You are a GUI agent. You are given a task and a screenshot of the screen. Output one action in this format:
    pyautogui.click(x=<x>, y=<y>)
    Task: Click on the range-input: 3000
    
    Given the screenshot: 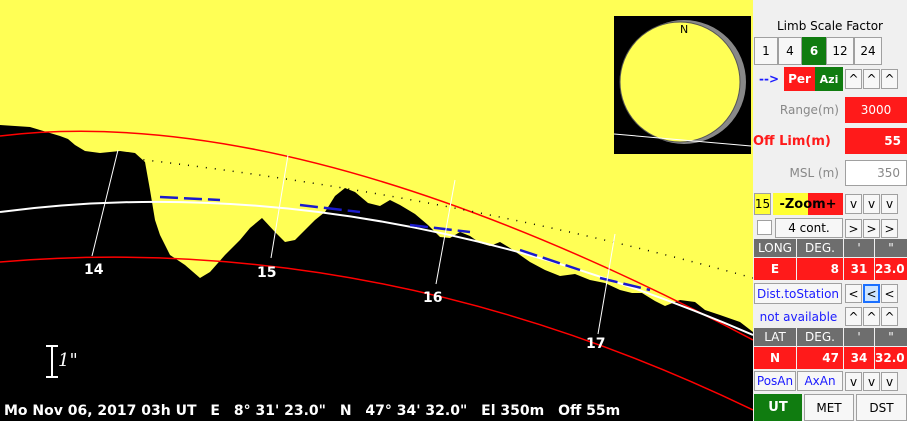 What is the action you would take?
    pyautogui.click(x=876, y=110)
    